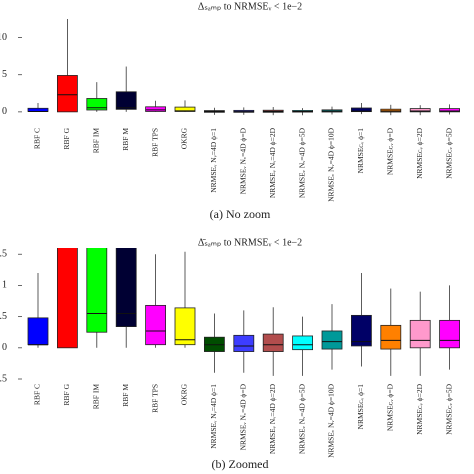 The width and height of the screenshot is (474, 474). I want to click on caption: (a) No zoom, so click(240, 214).